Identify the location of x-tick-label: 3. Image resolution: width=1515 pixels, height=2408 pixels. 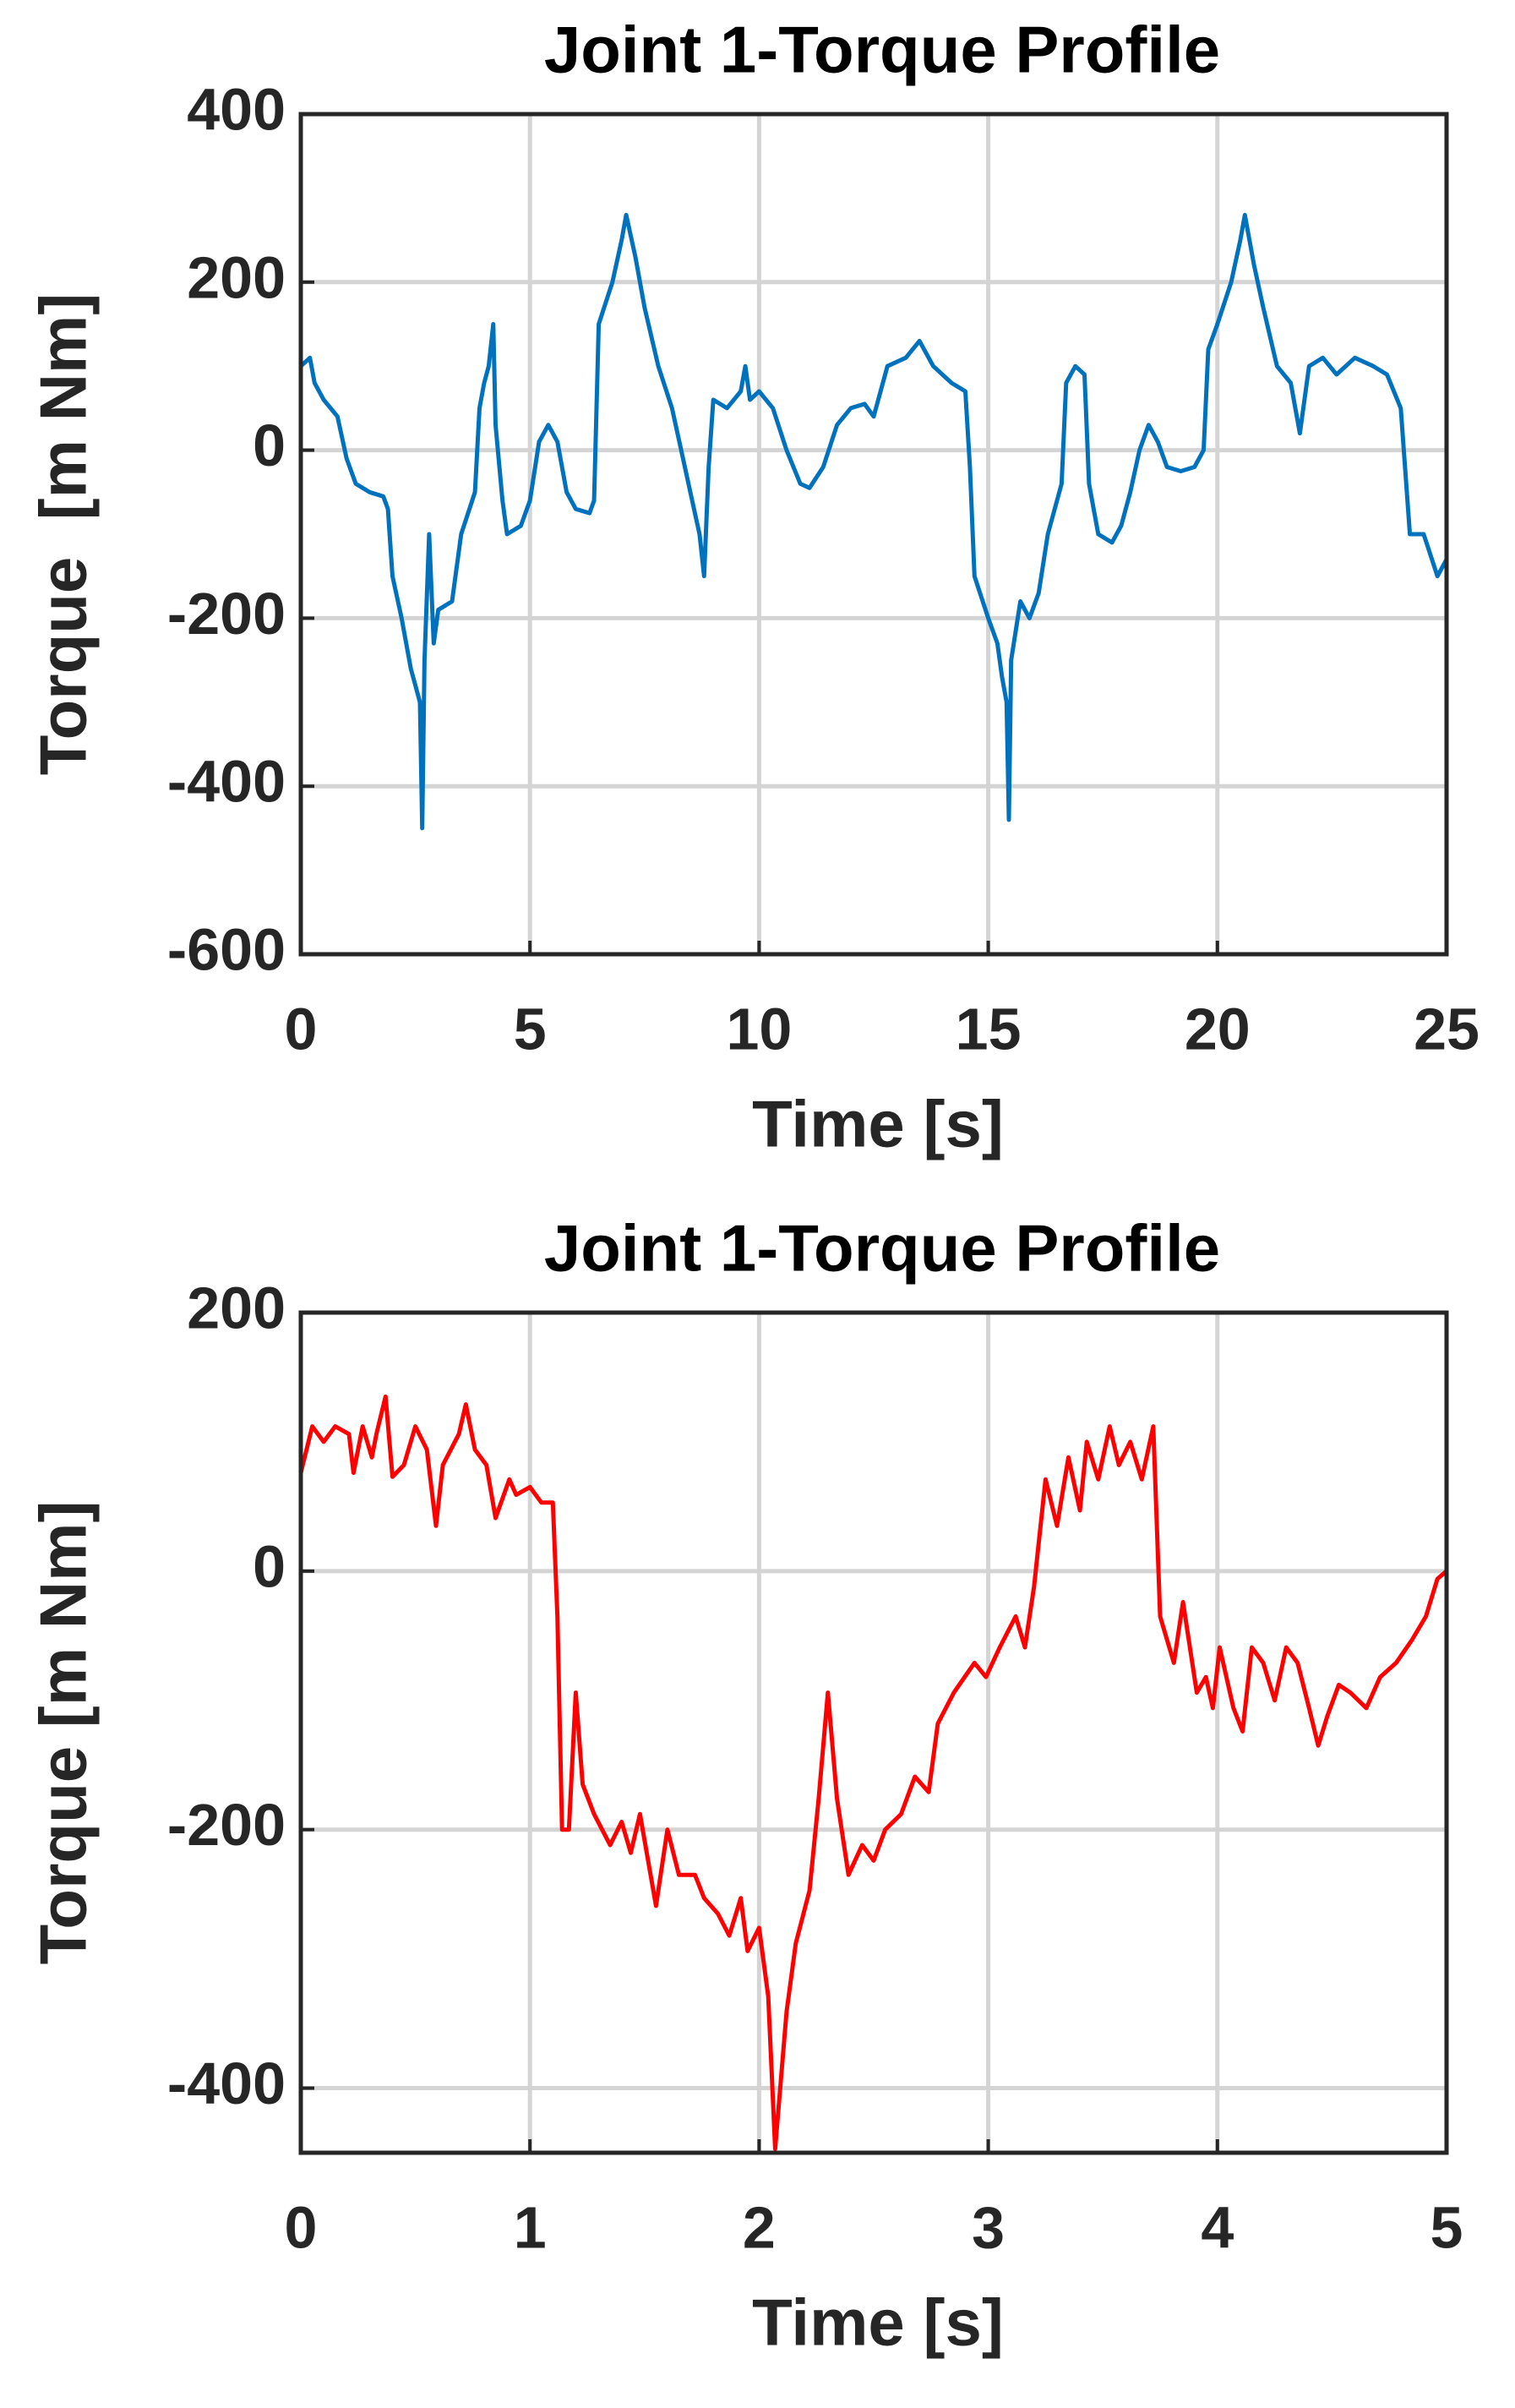
(988, 2227).